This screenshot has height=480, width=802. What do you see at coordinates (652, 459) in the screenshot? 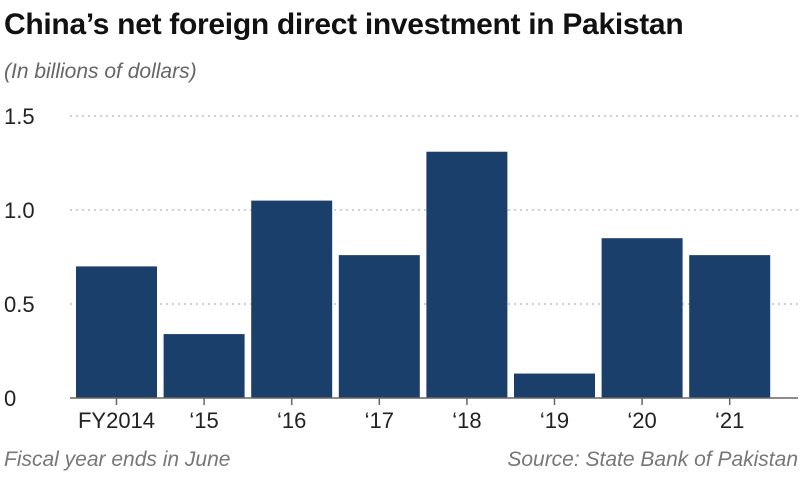
I see `source-note: Source: State Bank of Pakistan` at bounding box center [652, 459].